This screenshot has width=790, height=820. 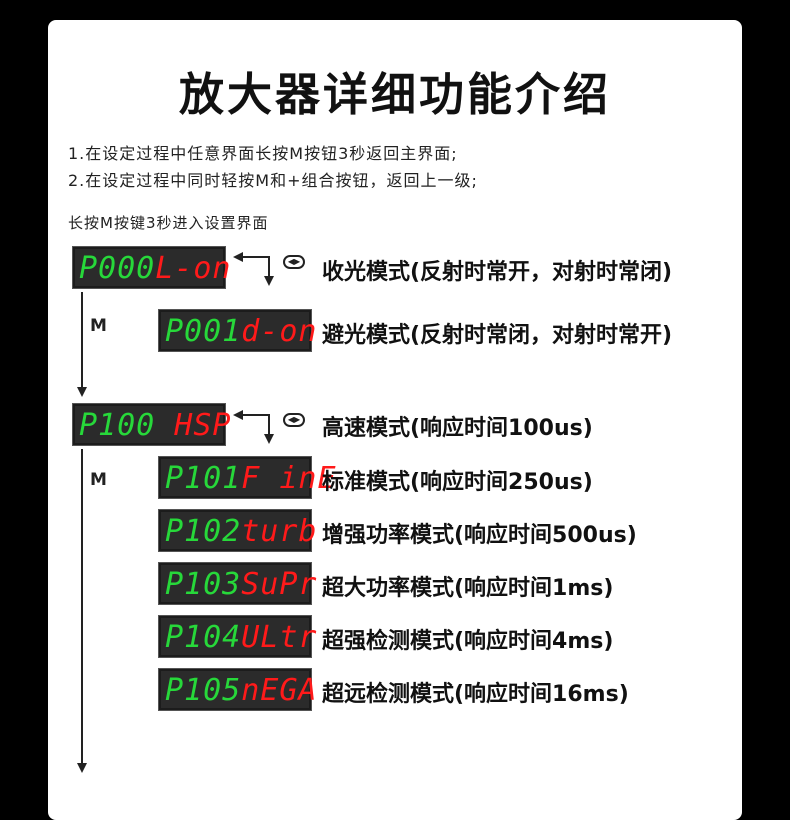 I want to click on page-title: 放大器详细功能介绍, so click(x=394, y=94).